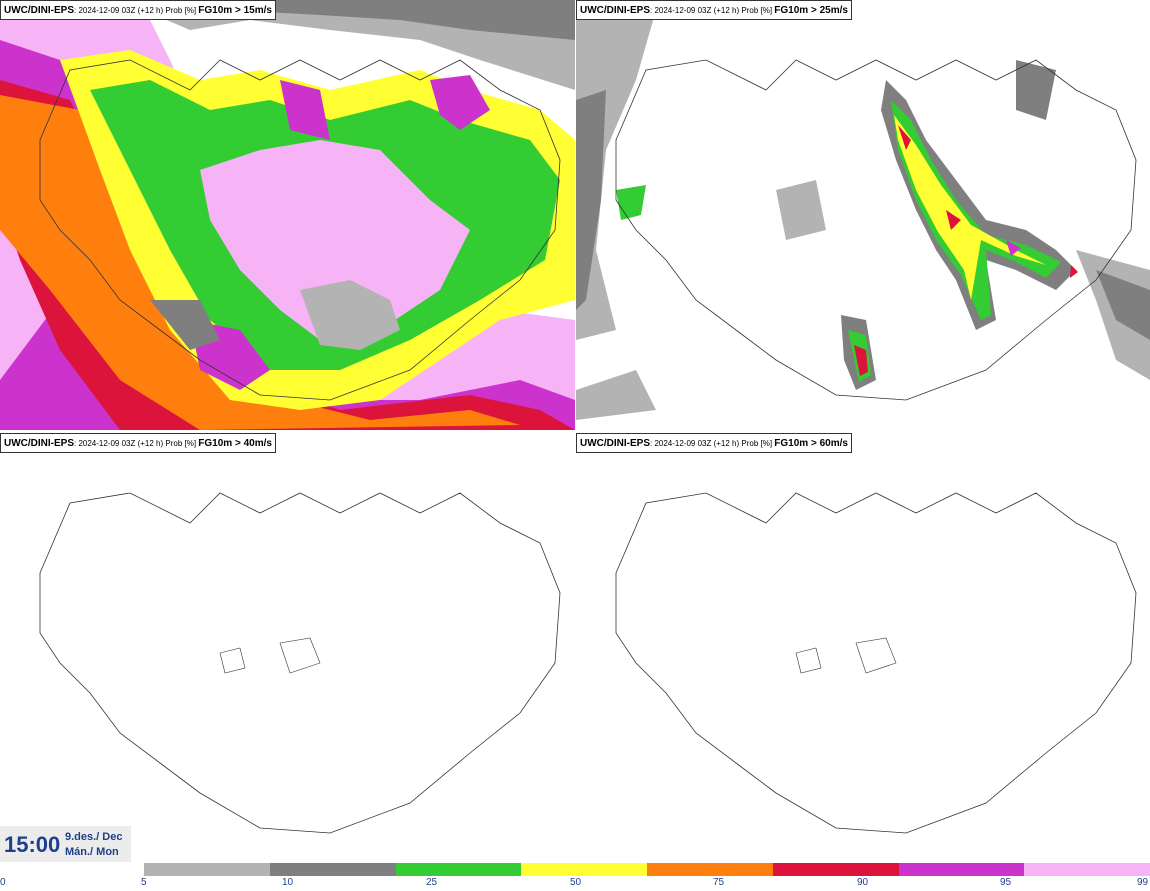 The height and width of the screenshot is (891, 1150). I want to click on colorbar-tick-label: 90, so click(863, 882).